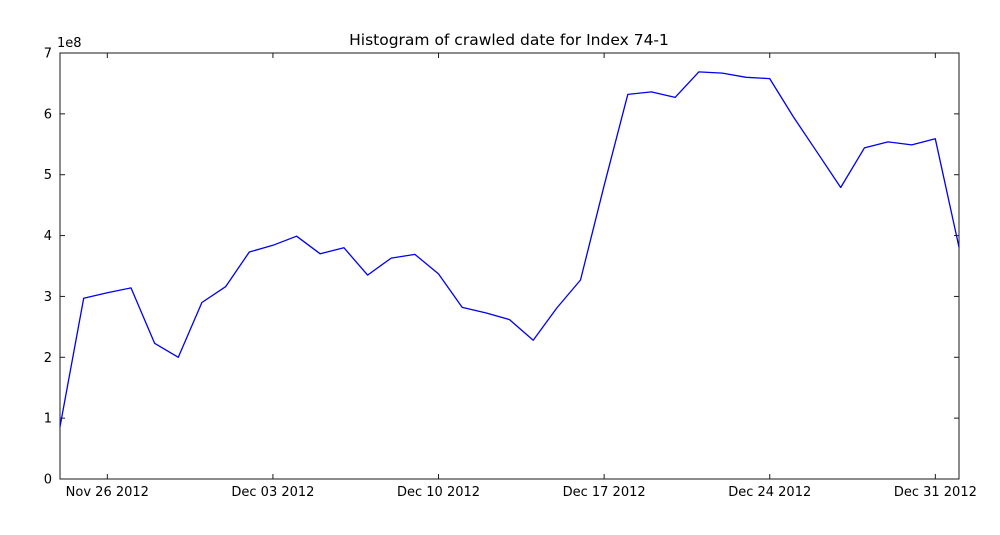  I want to click on y-tick-label: 0, so click(48, 480).